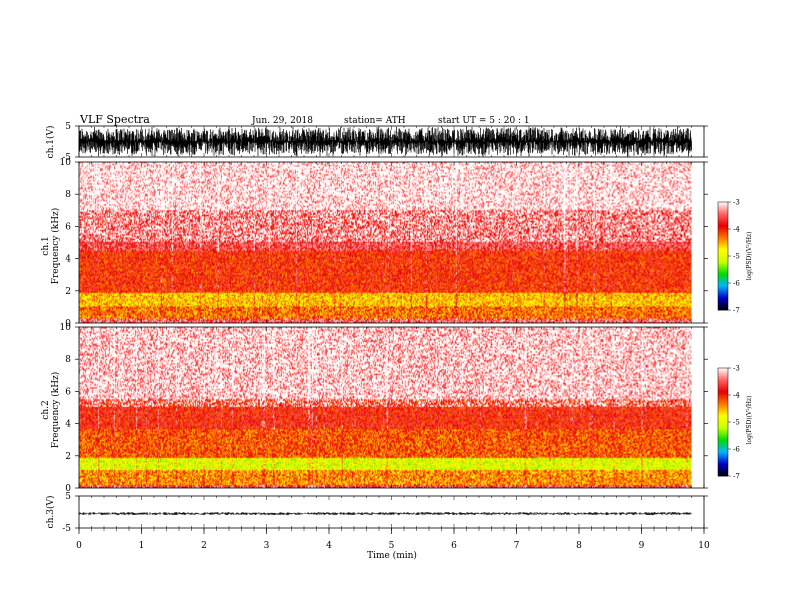 Image resolution: width=792 pixels, height=612 pixels. What do you see at coordinates (393, 539) in the screenshot?
I see `time-axis: 0 1 2 3 4 5 6 7 8 9 10` at bounding box center [393, 539].